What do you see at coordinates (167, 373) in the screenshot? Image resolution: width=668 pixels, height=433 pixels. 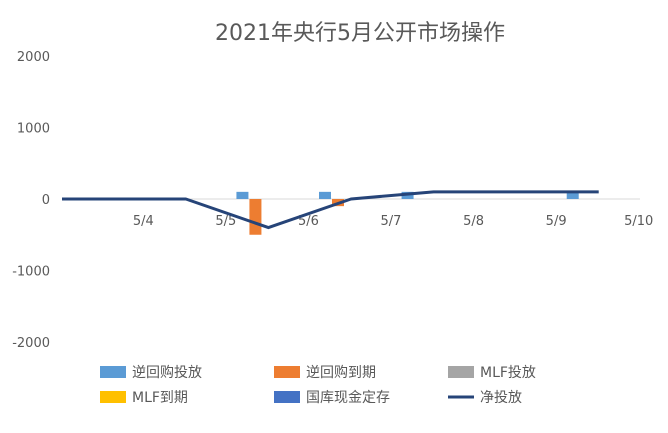 I see `legend-label: 逆回购投放` at bounding box center [167, 373].